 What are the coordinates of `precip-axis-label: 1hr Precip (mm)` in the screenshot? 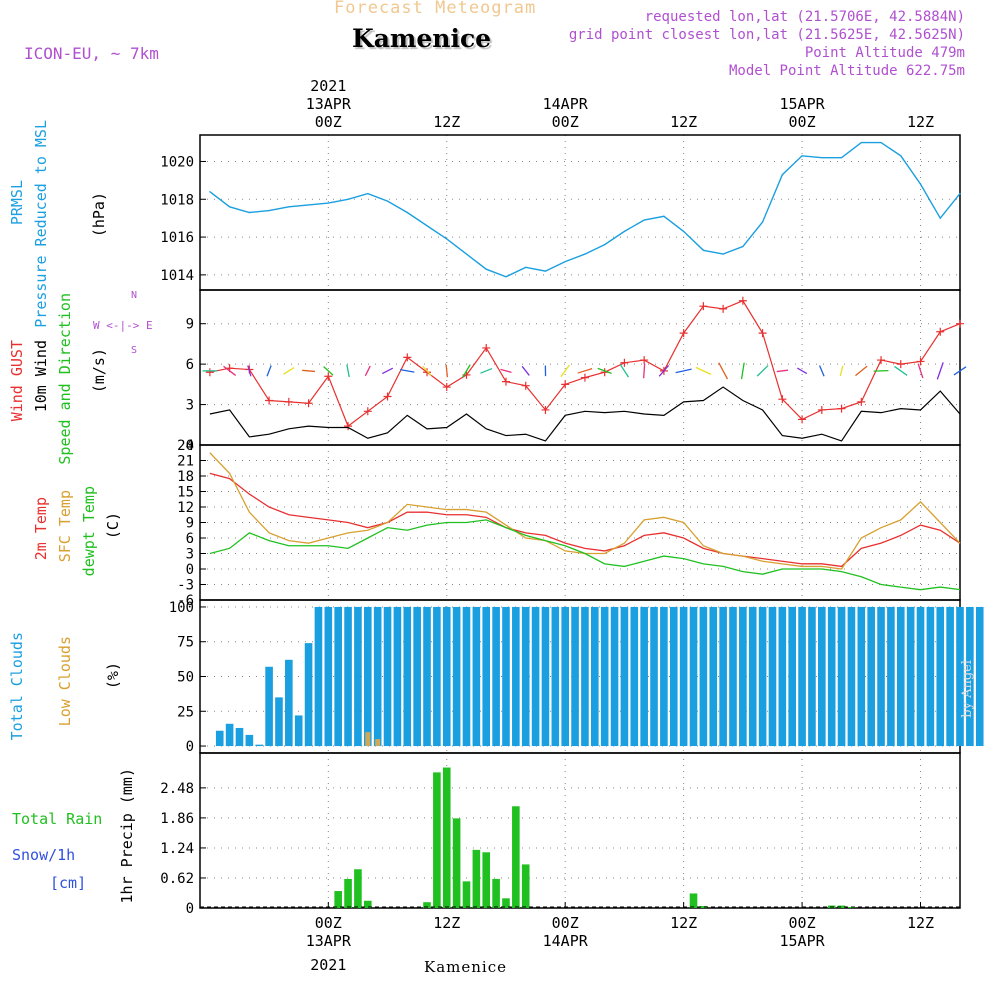 It's located at (127, 836).